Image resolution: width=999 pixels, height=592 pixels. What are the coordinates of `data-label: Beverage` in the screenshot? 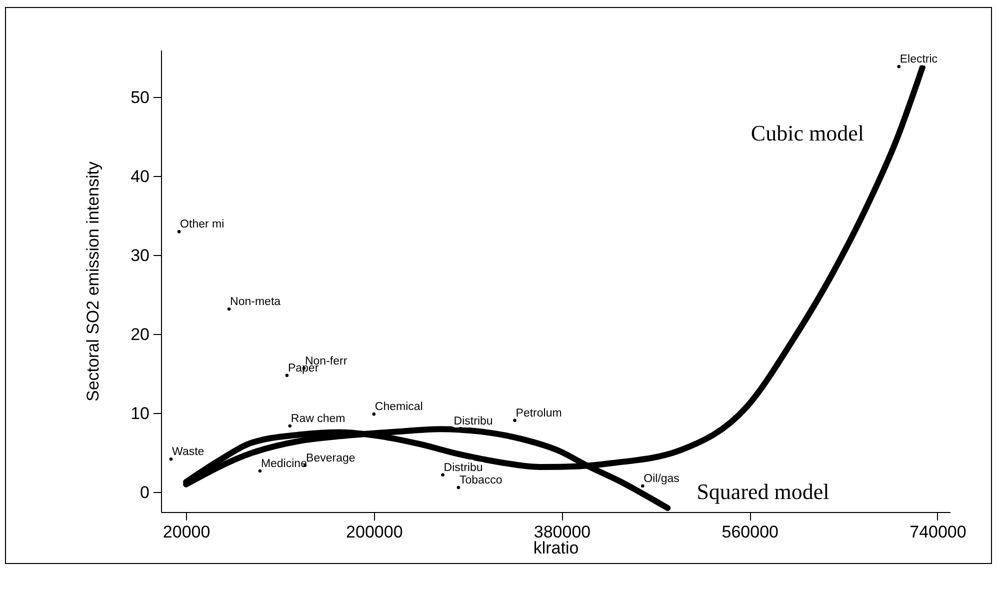 It's located at (331, 458).